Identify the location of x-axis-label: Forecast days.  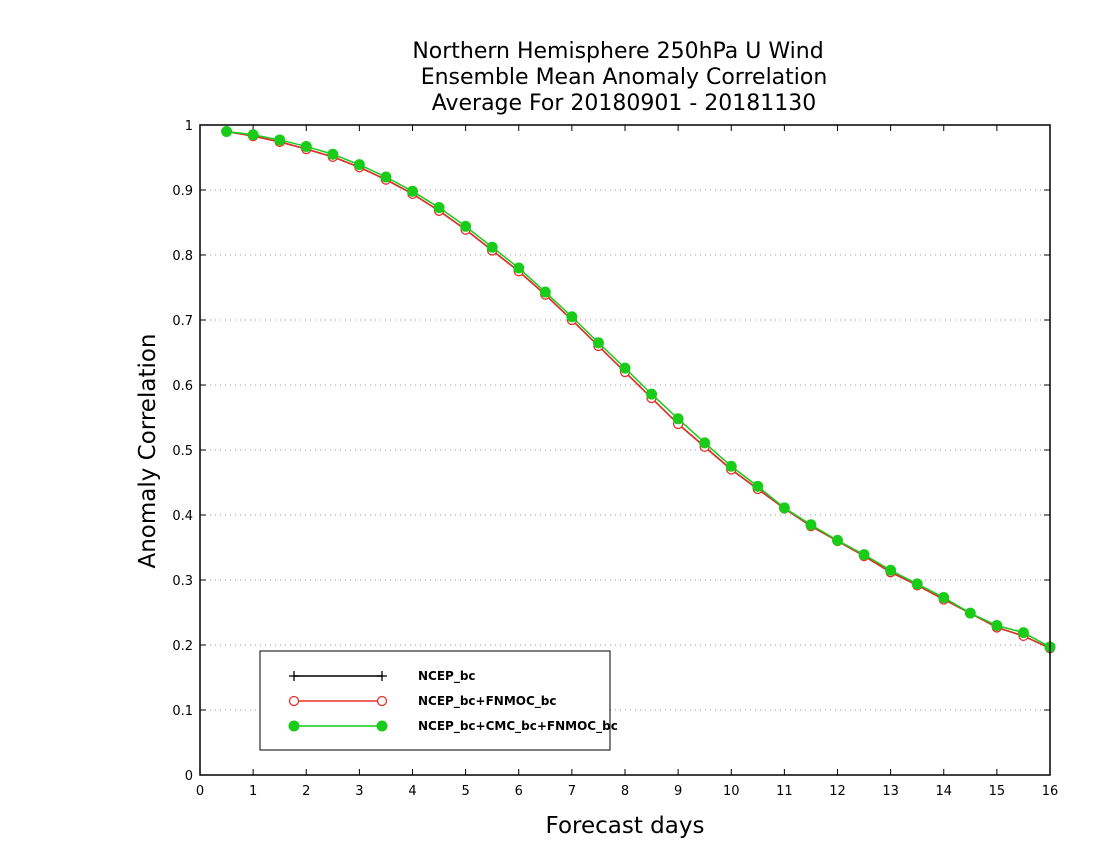
(625, 826).